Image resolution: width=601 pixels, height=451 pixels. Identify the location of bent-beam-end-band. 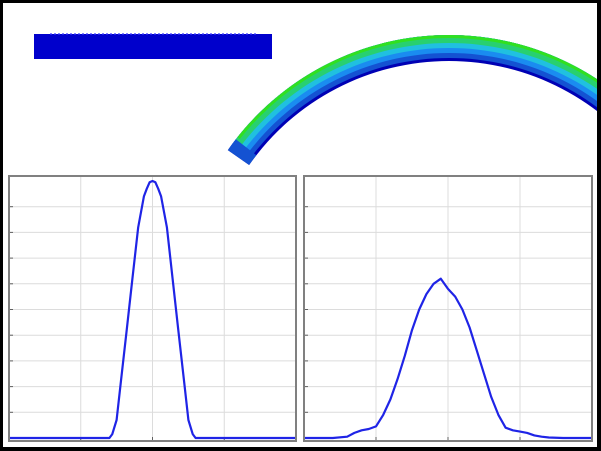
(242, 152).